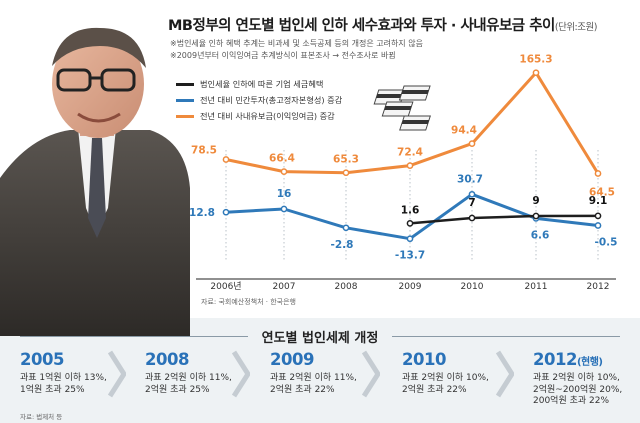 The width and height of the screenshot is (640, 423). Describe the element at coordinates (282, 159) in the screenshot. I see `data-label: 66.4` at that location.